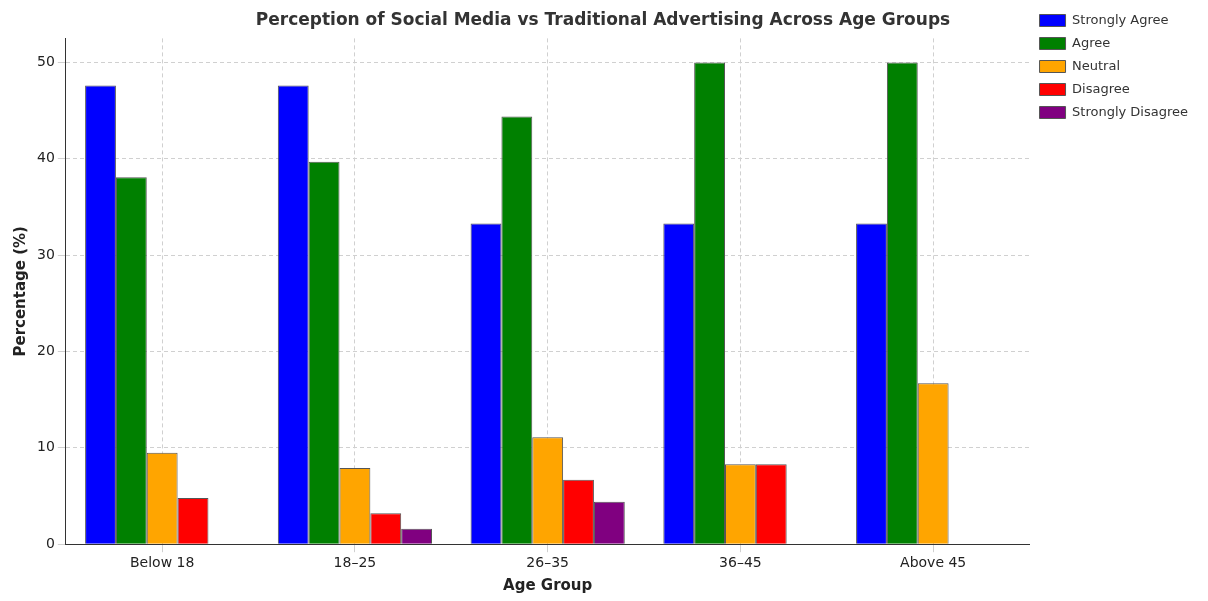 The height and width of the screenshot is (601, 1208). What do you see at coordinates (19, 291) in the screenshot?
I see `y-axis-title: Percentage (%)` at bounding box center [19, 291].